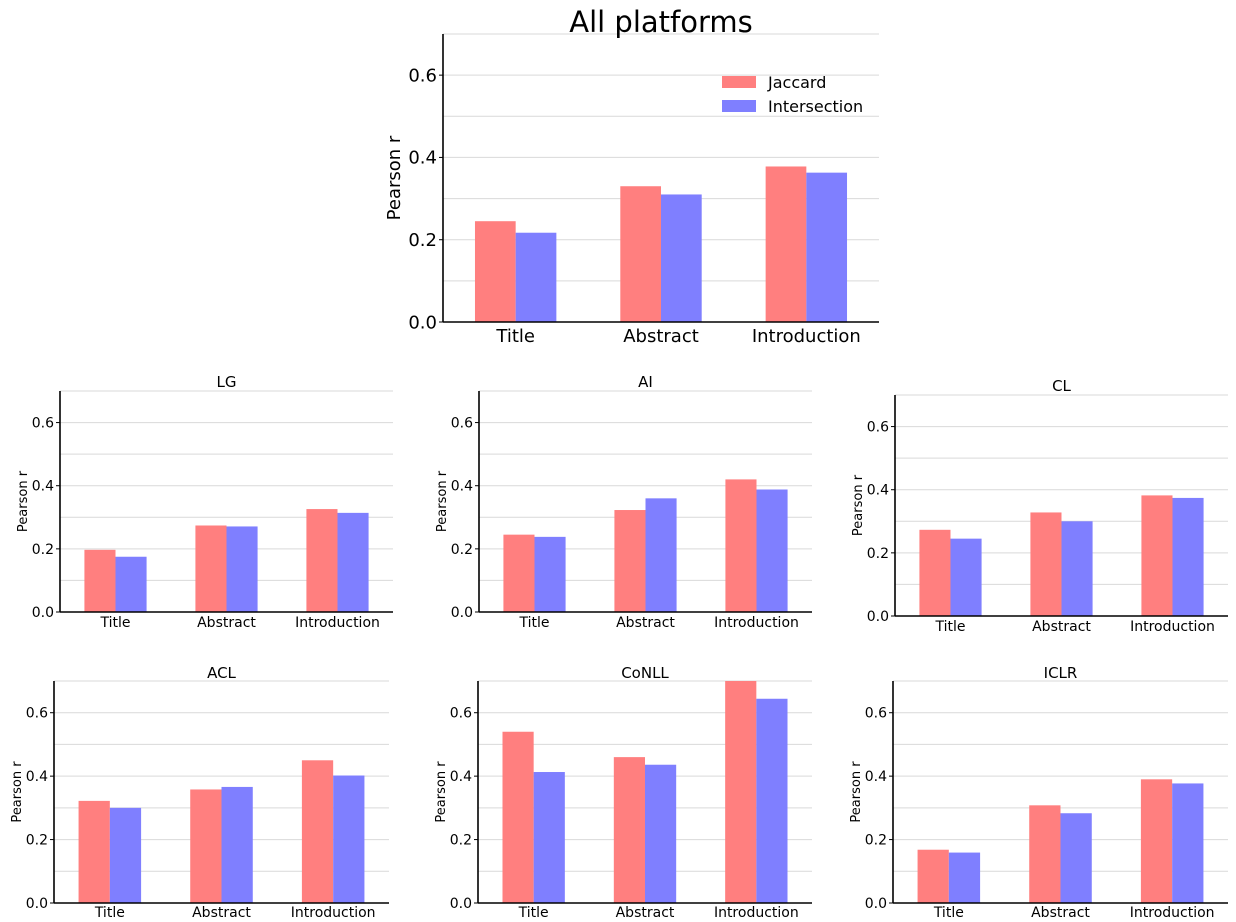 Image resolution: width=1236 pixels, height=922 pixels. Describe the element at coordinates (815, 106) in the screenshot. I see `legend-label: Intersection` at that location.